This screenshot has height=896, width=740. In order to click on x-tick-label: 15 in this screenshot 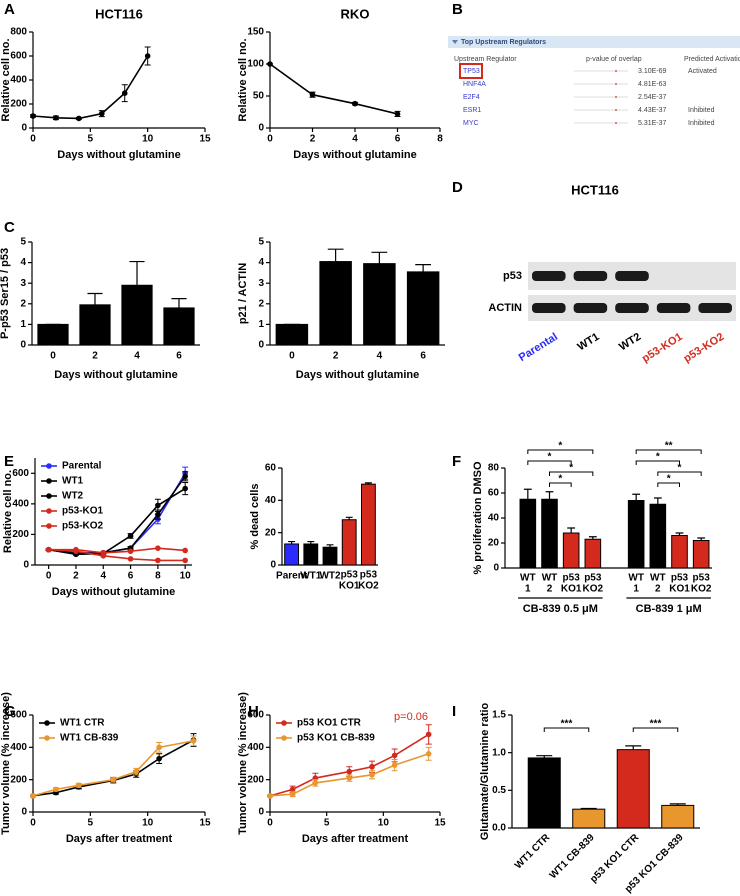, I will do `click(205, 823)`.